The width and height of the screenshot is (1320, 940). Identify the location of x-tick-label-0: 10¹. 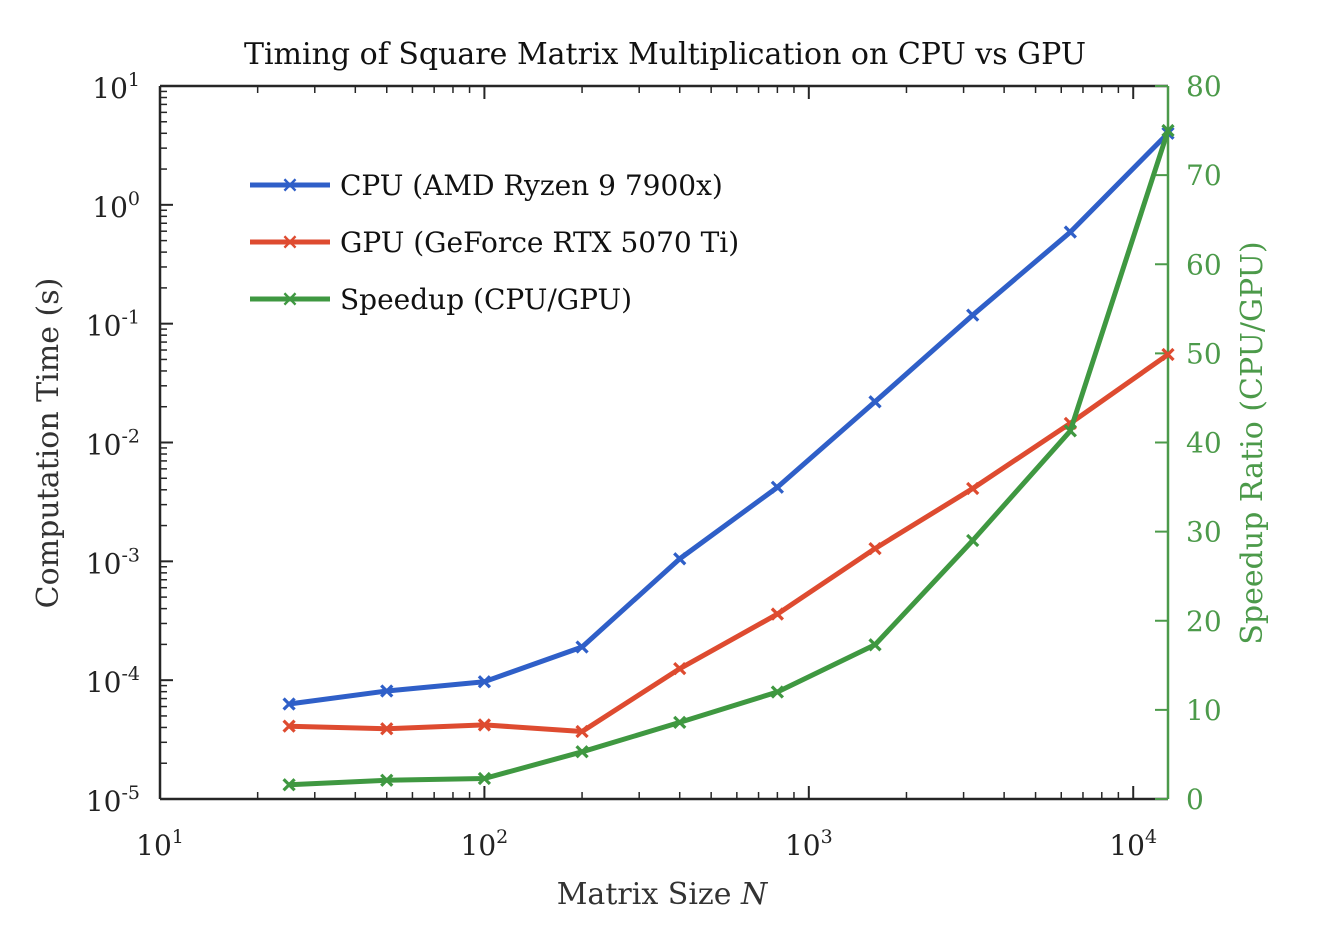
(160, 844).